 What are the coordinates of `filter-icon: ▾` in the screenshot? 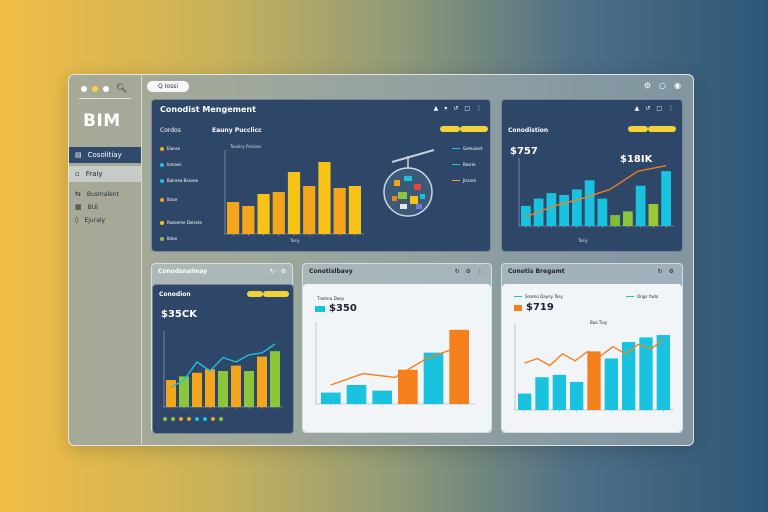 It's located at (446, 108).